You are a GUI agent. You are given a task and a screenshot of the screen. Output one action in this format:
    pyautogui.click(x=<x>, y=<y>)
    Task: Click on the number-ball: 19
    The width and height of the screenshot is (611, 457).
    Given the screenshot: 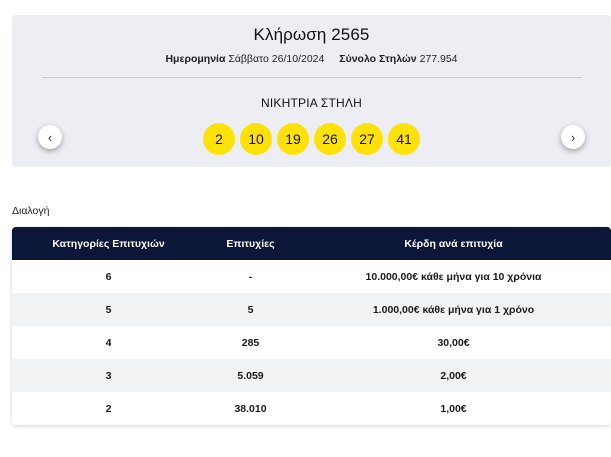 What is the action you would take?
    pyautogui.click(x=293, y=139)
    